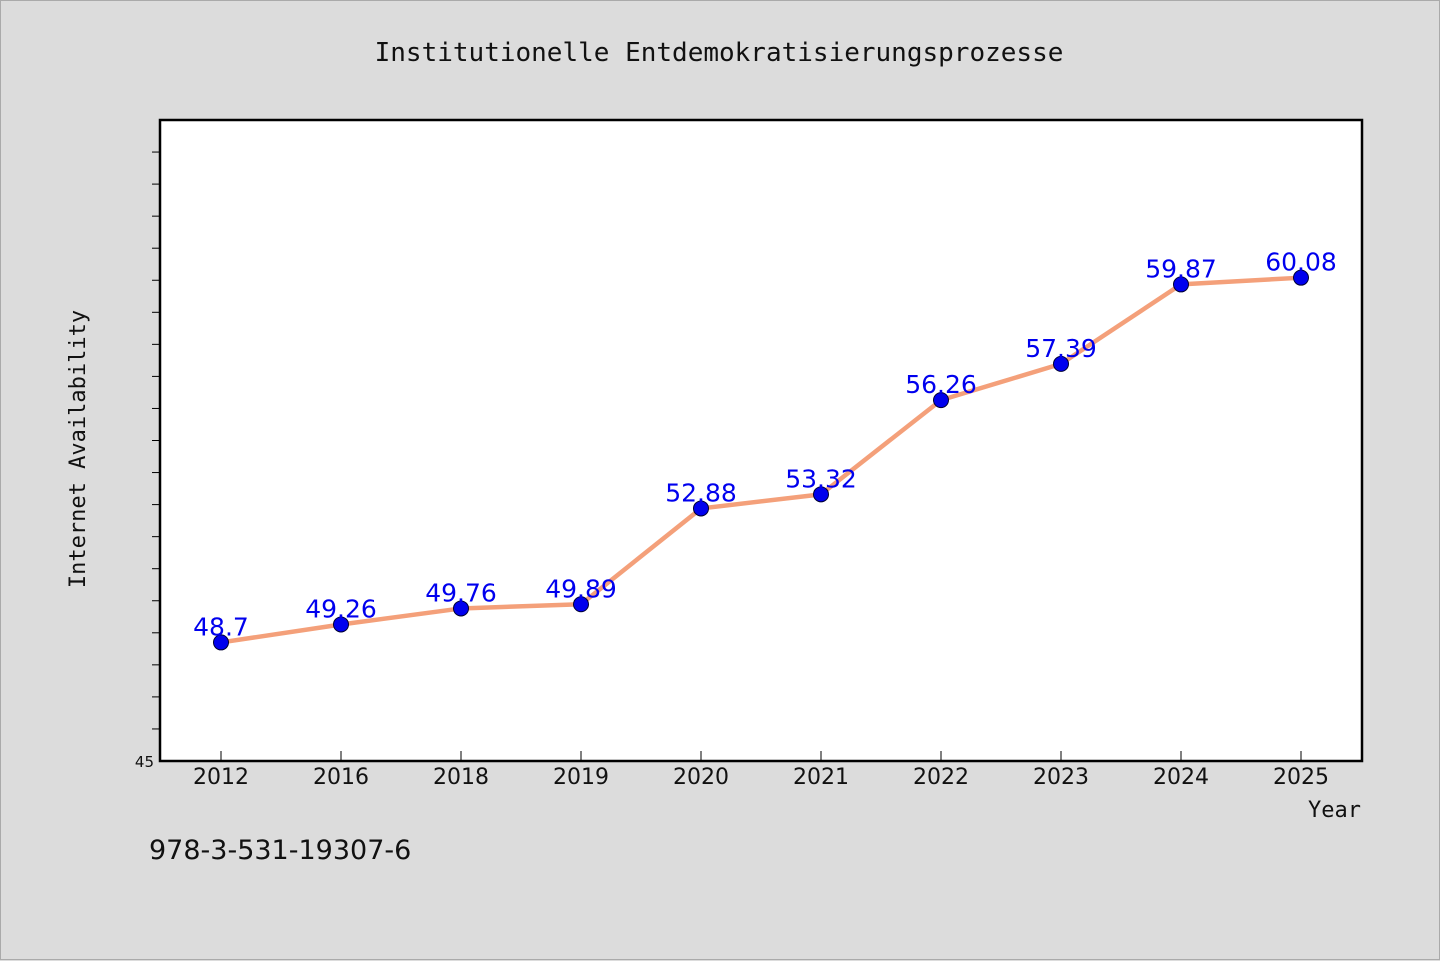  Describe the element at coordinates (1181, 268) in the screenshot. I see `data-label: 59.87` at that location.